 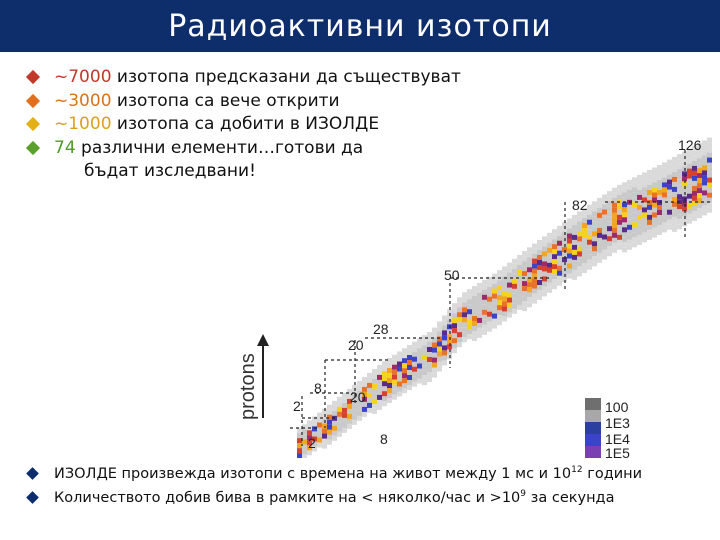 What do you see at coordinates (245, 124) in the screenshot?
I see `bullet-text: изотопа са добити в ИЗОЛДЕ` at bounding box center [245, 124].